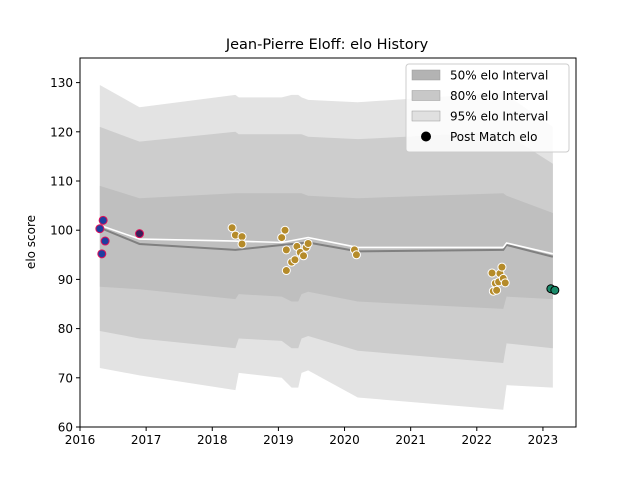 This screenshot has height=480, width=640. What do you see at coordinates (344, 440) in the screenshot?
I see `x-tick-label: 2020` at bounding box center [344, 440].